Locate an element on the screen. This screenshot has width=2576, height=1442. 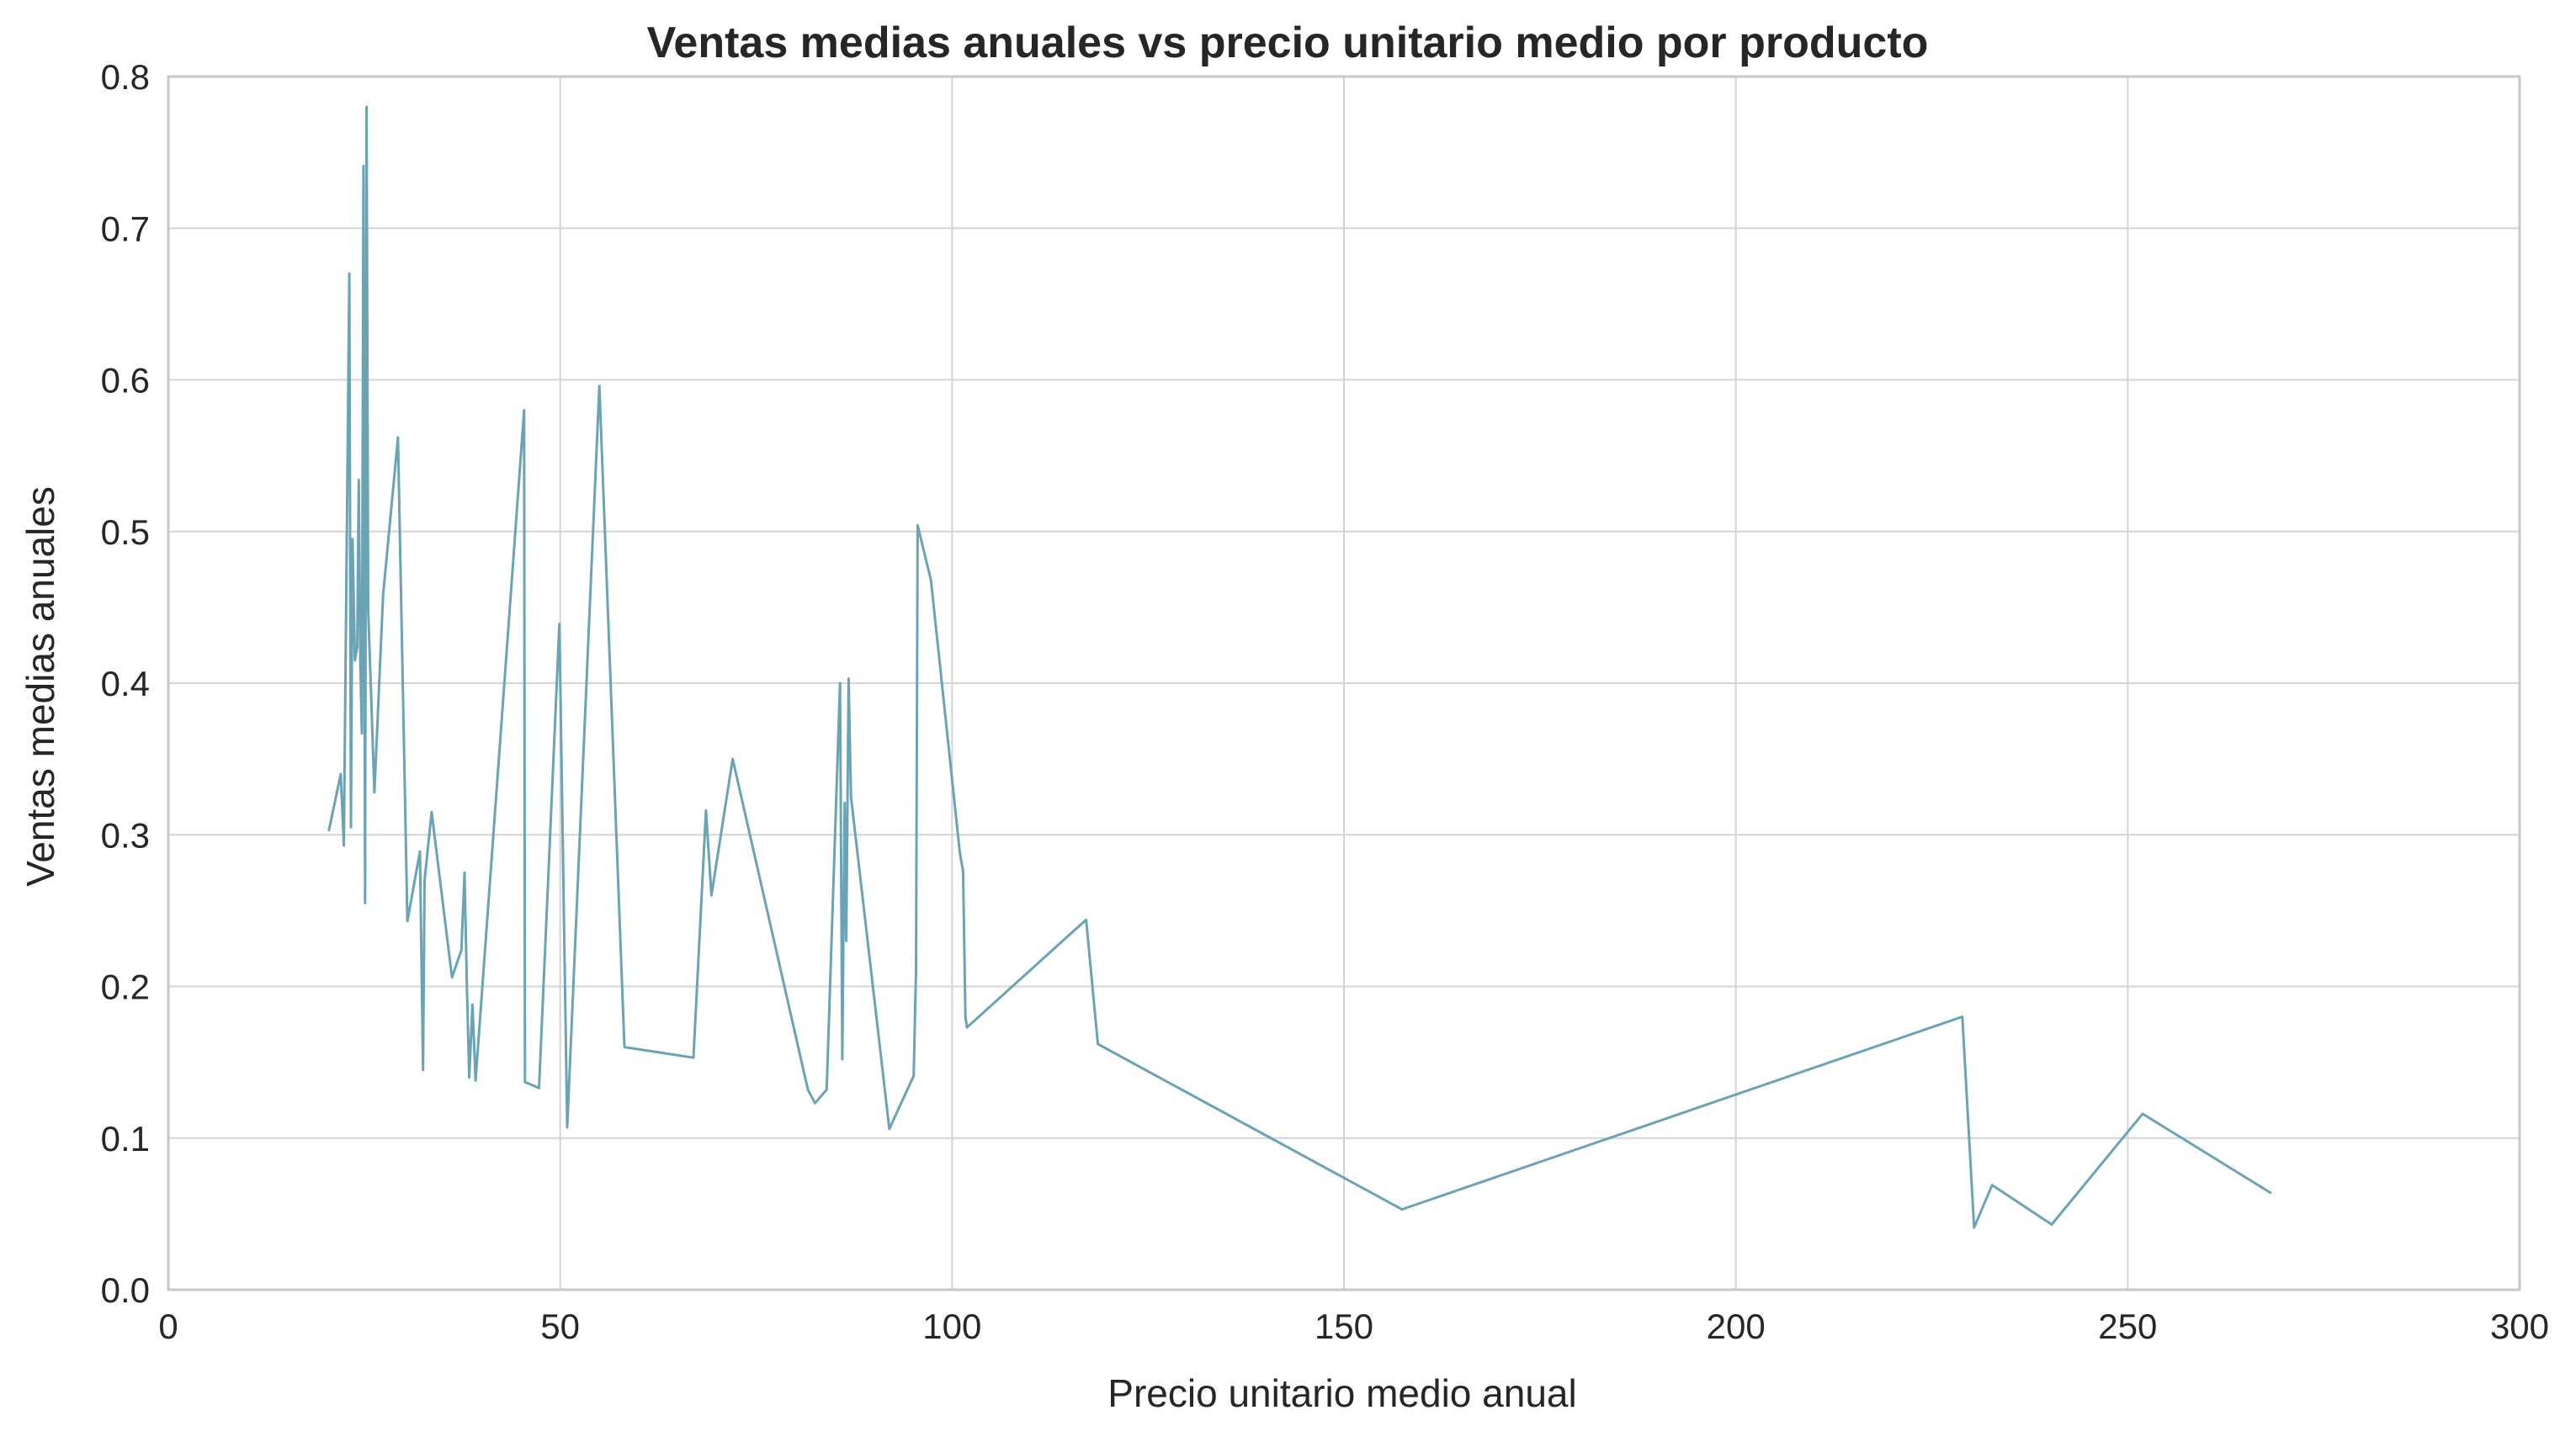
x-tick-label: 250 is located at coordinates (2127, 1326).